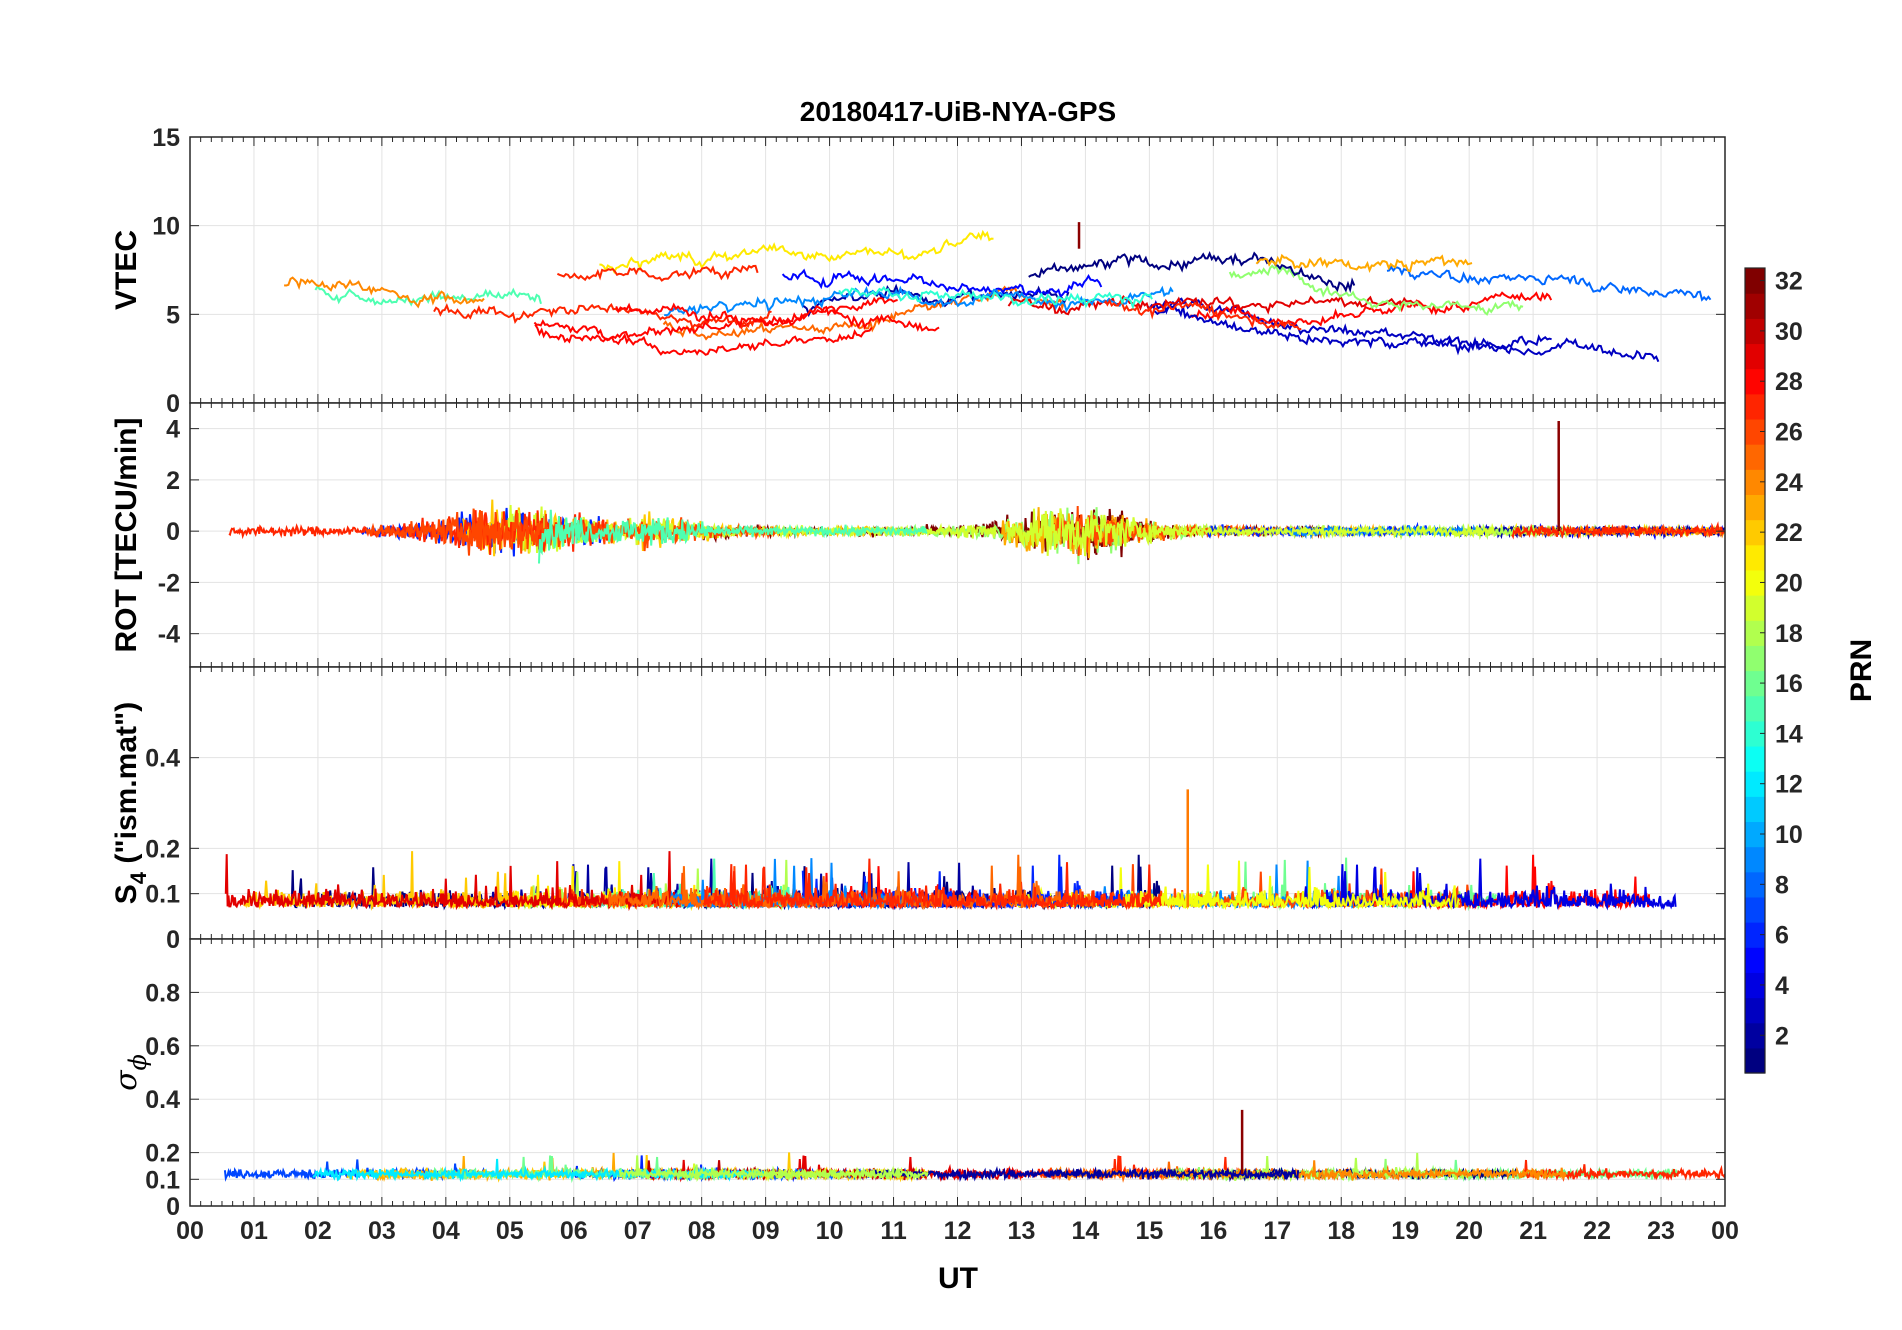 This screenshot has height=1330, width=1902. Describe the element at coordinates (130, 803) in the screenshot. I see `y-axis-label: S4 ("ism.mat")` at that location.